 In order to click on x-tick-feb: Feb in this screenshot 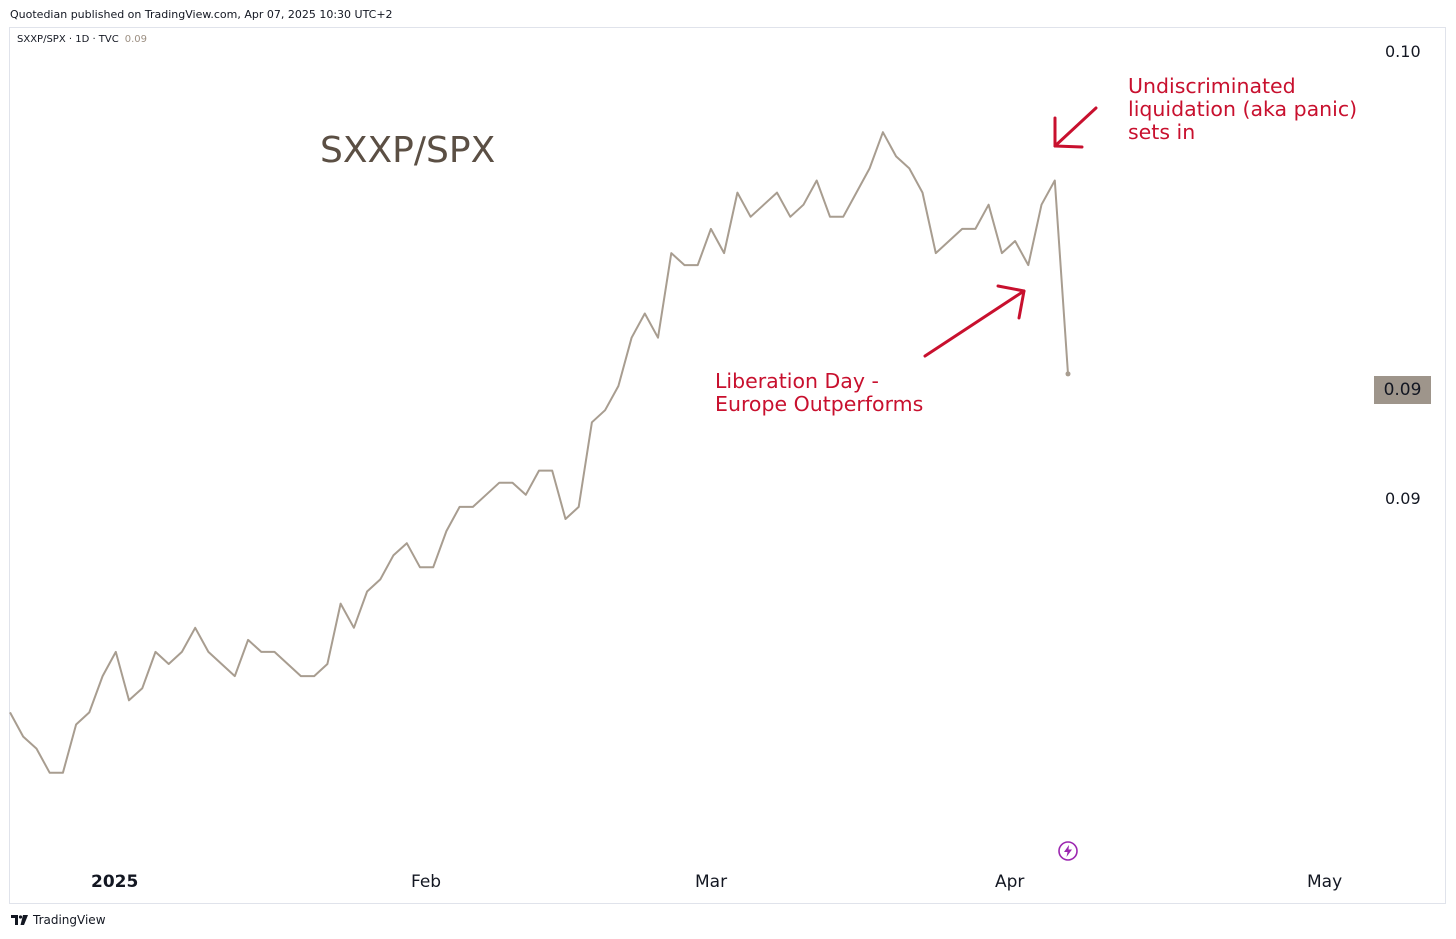, I will do `click(426, 882)`.